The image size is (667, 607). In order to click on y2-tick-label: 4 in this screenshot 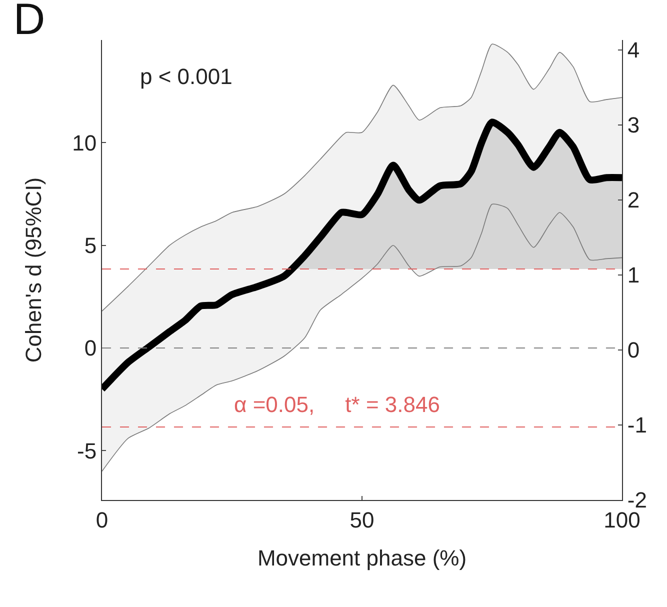, I will do `click(633, 49)`.